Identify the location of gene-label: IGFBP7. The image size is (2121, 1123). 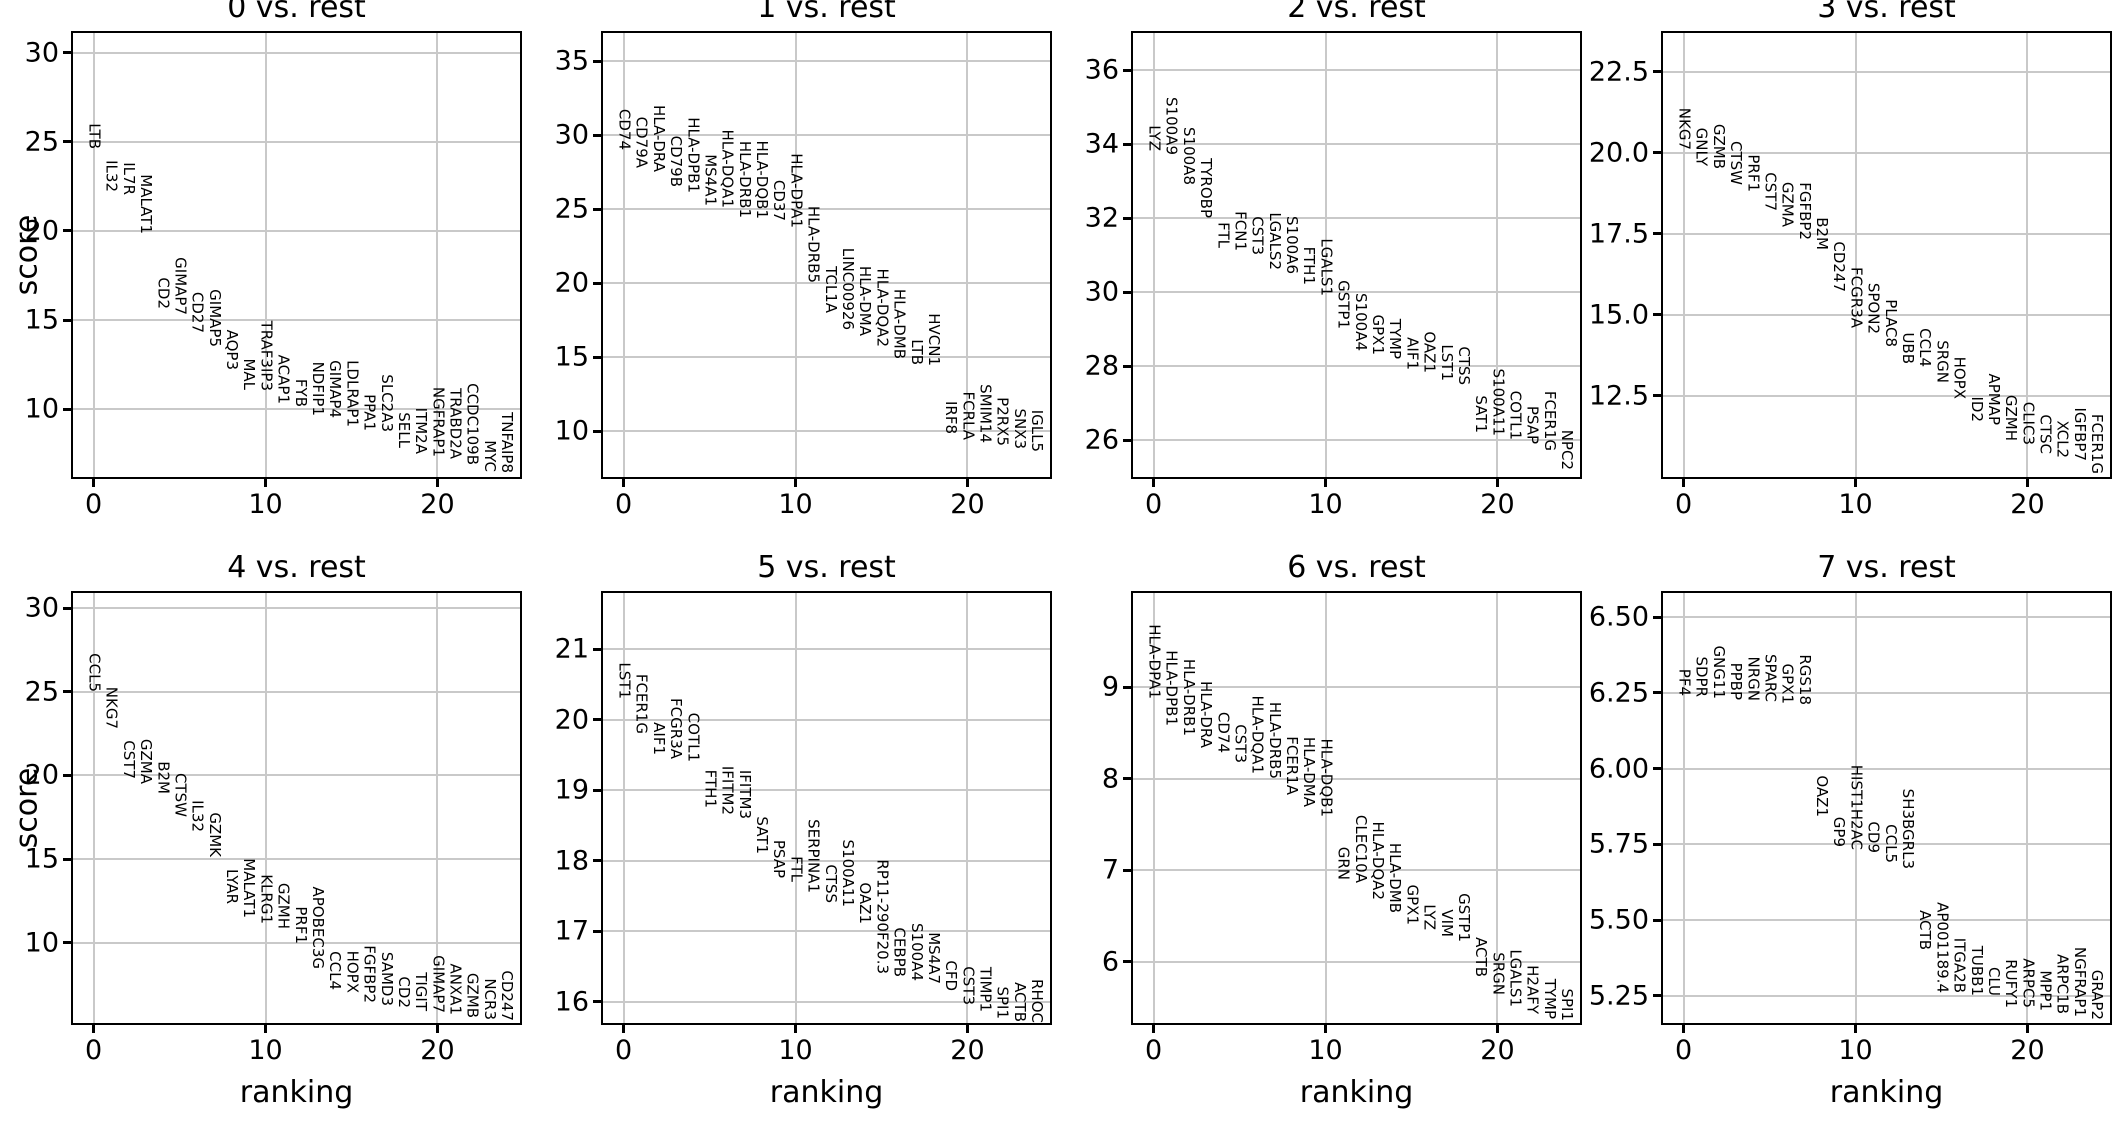
(2079, 434).